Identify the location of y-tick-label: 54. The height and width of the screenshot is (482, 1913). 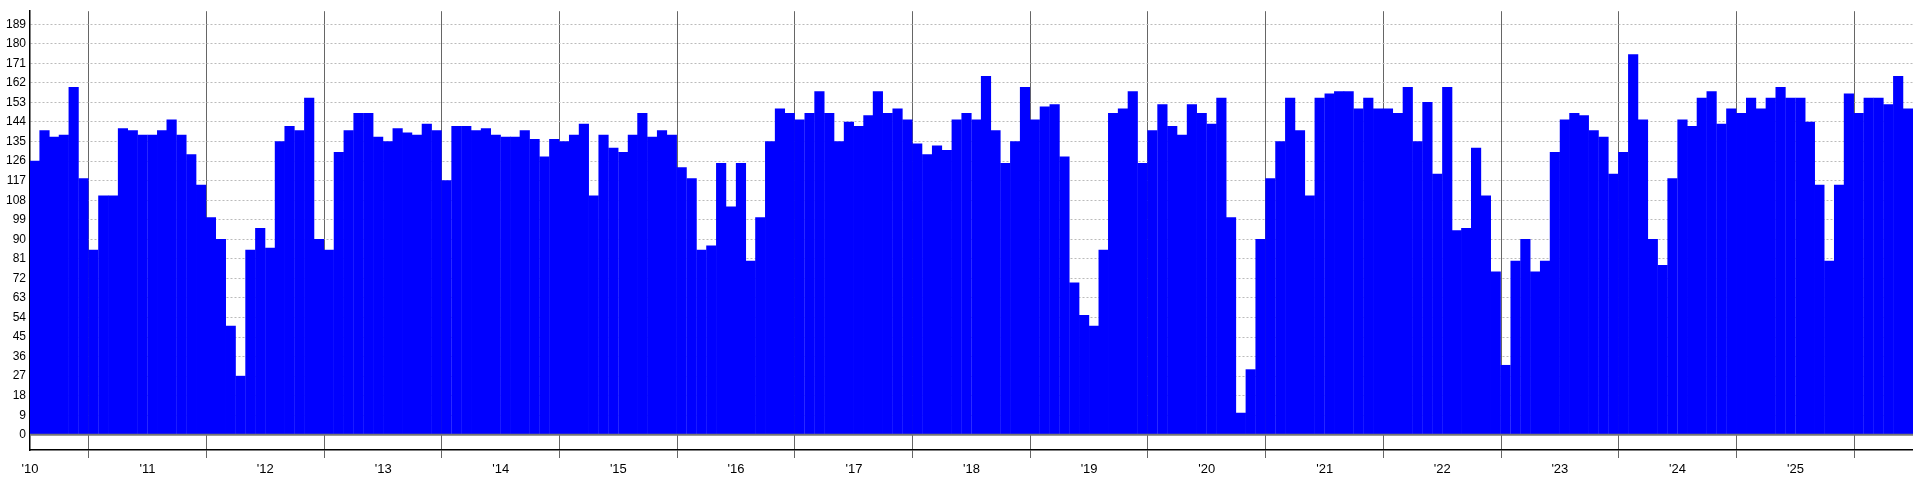
(19, 316).